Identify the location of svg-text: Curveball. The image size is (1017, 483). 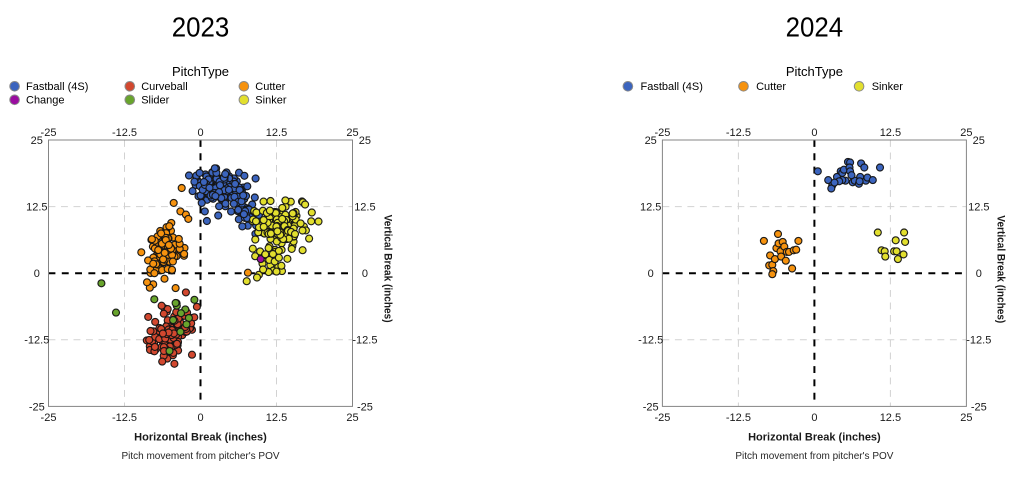
(164, 87).